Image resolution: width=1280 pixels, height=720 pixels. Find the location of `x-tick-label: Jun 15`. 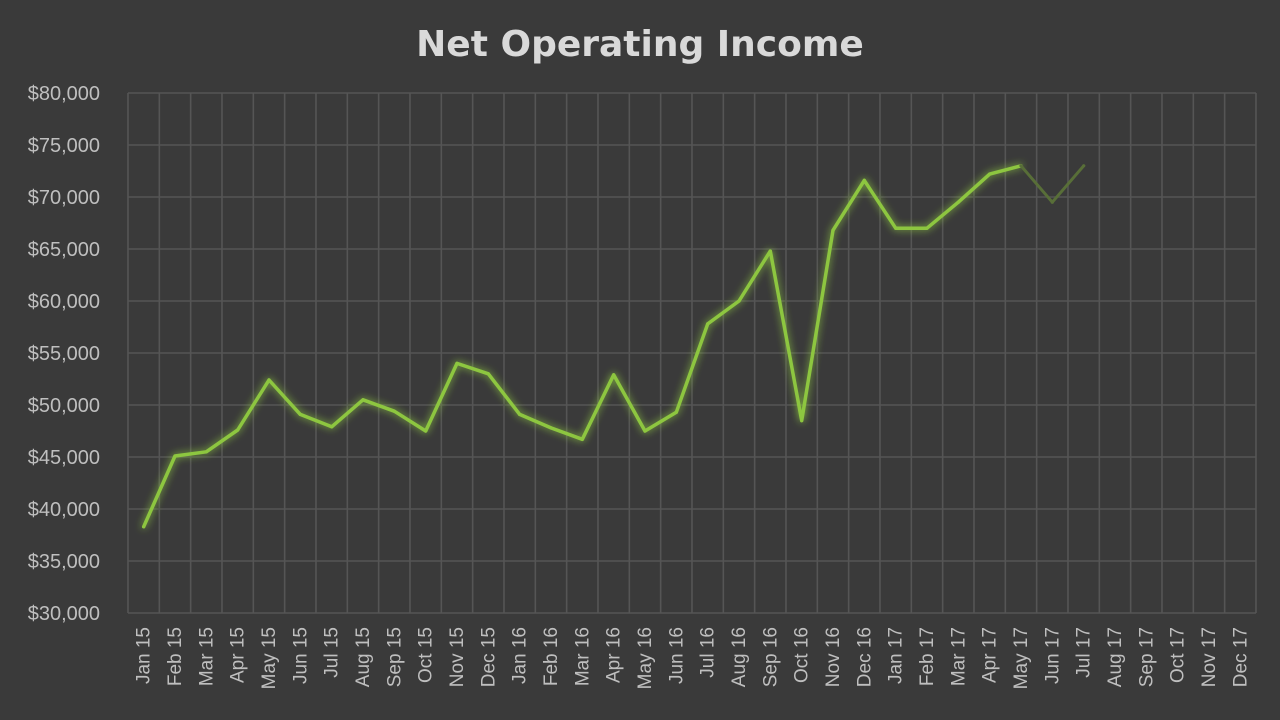

x-tick-label: Jun 15 is located at coordinates (300, 655).